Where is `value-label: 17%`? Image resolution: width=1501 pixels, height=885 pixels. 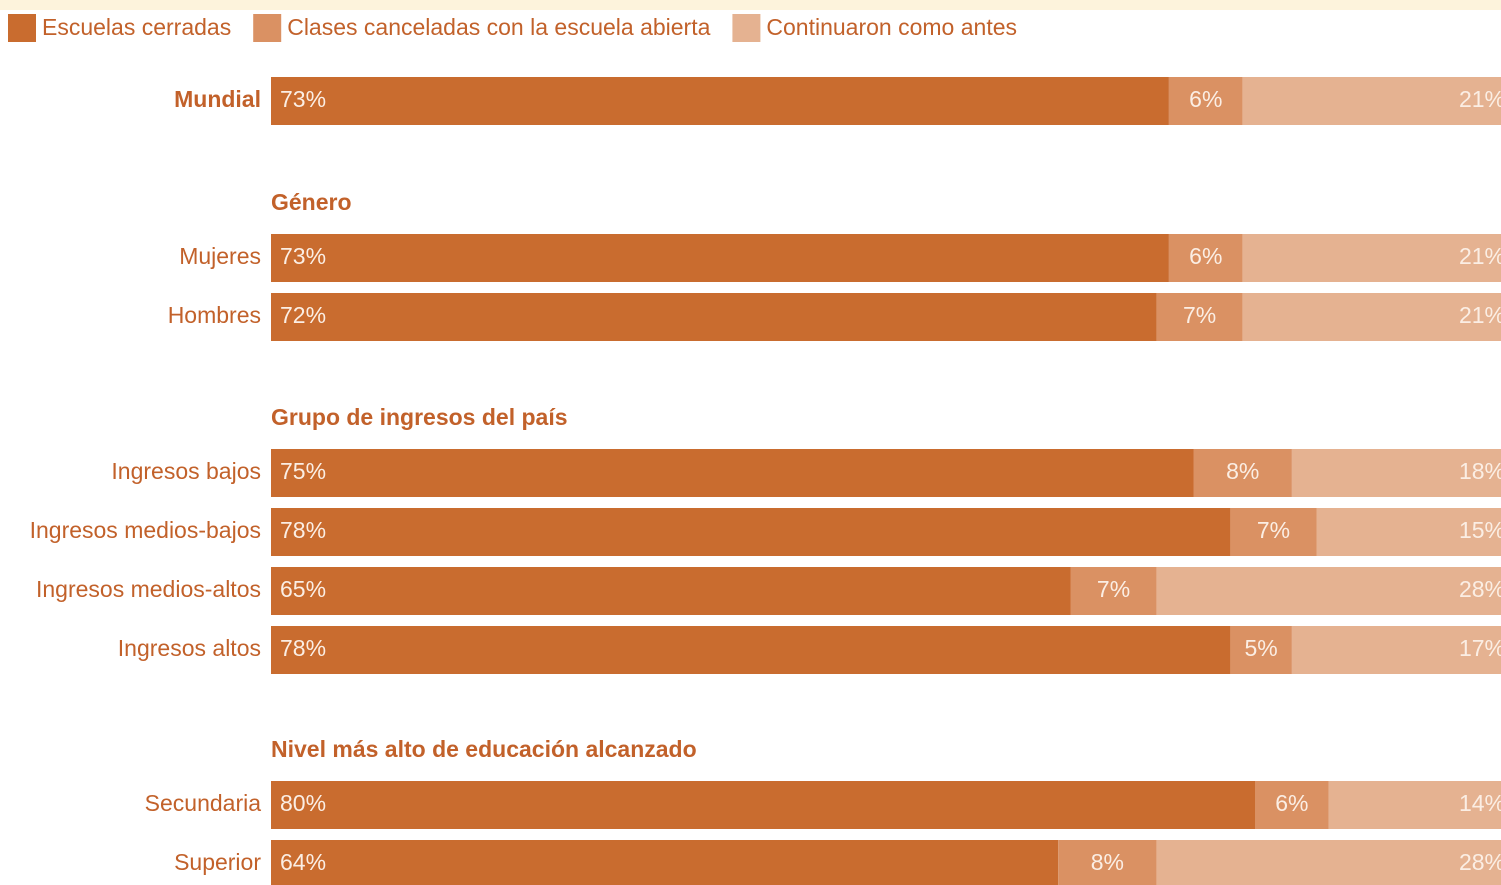 value-label: 17% is located at coordinates (1480, 648).